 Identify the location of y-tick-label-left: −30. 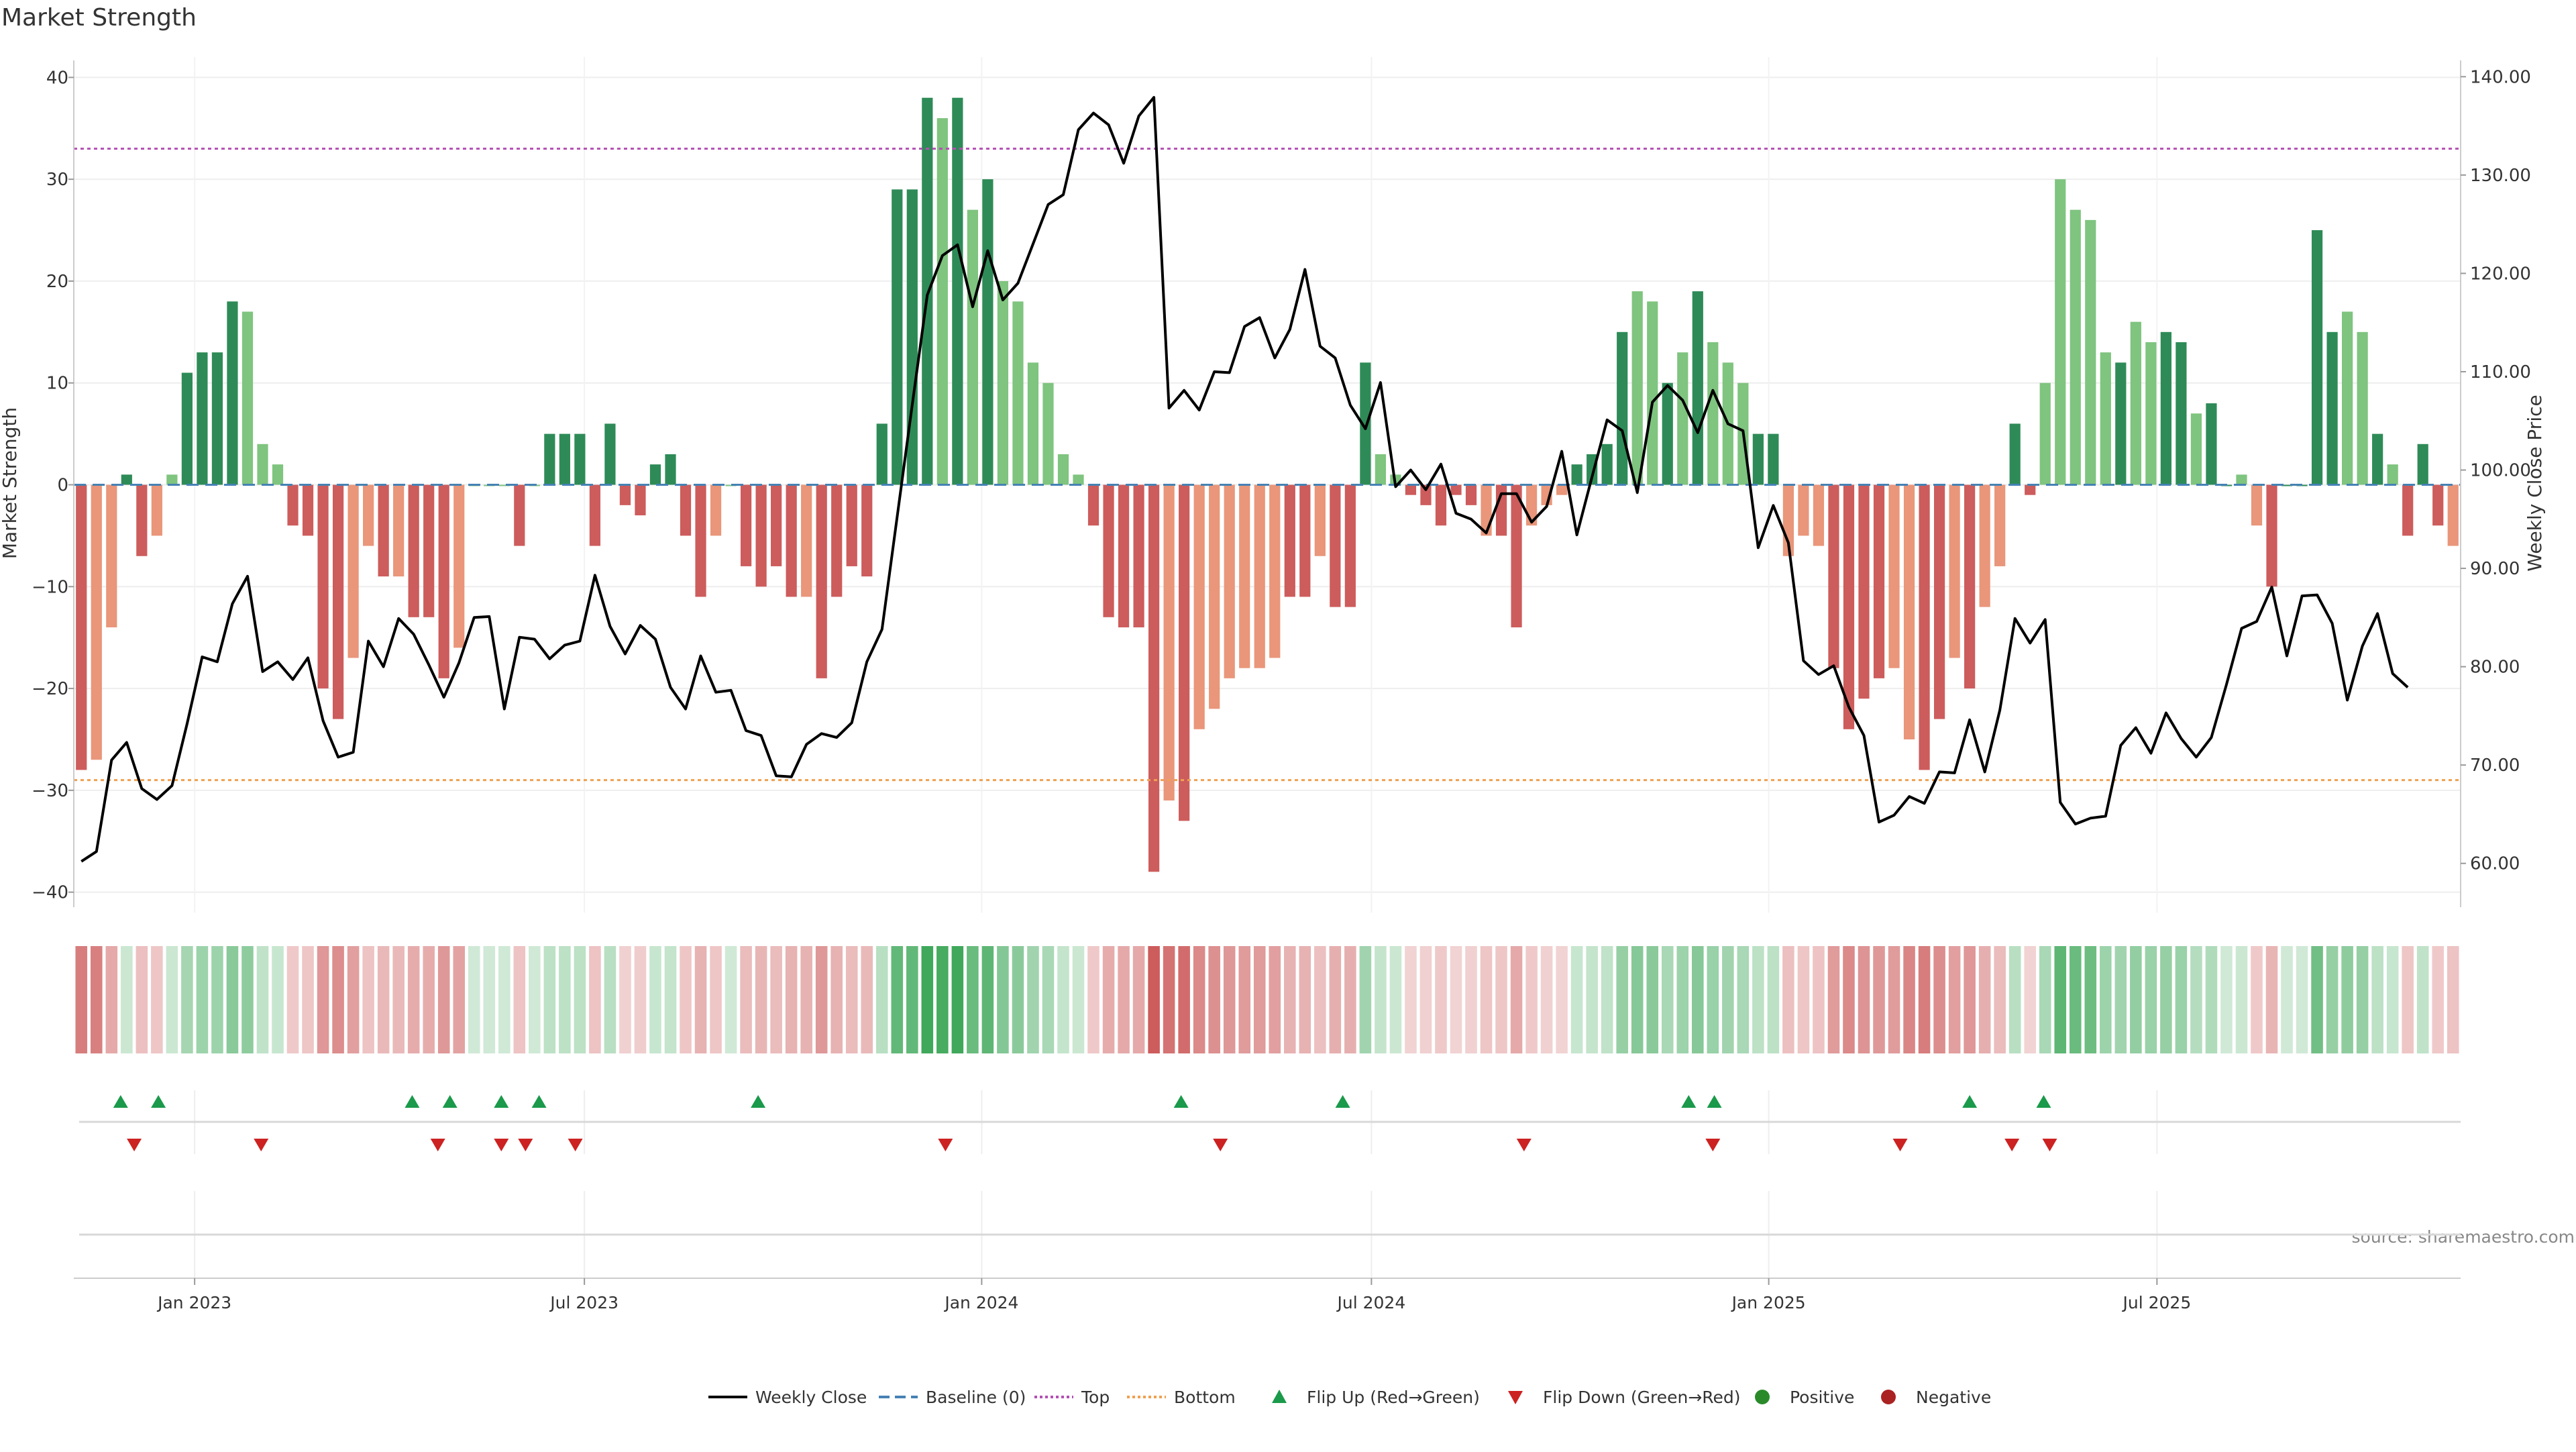
(50, 791).